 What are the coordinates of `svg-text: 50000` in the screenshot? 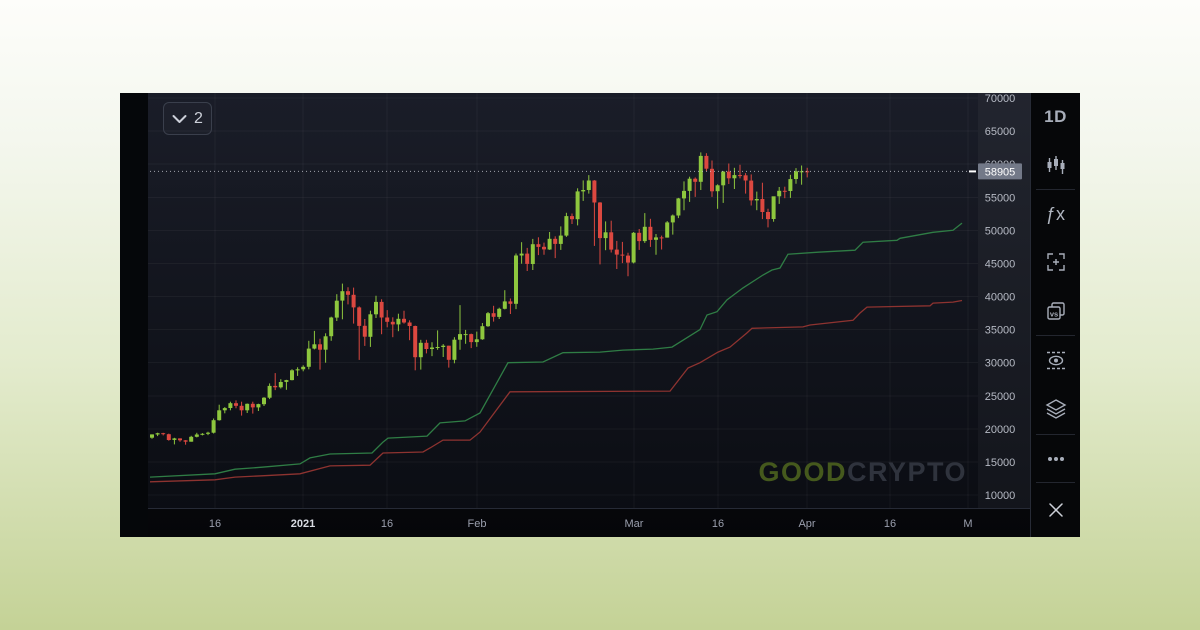 It's located at (1000, 231).